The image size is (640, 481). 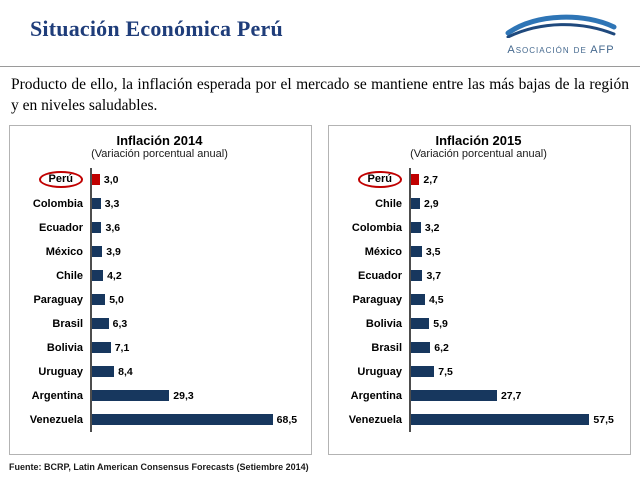 What do you see at coordinates (196, 179) in the screenshot?
I see `bar-track: 3,0` at bounding box center [196, 179].